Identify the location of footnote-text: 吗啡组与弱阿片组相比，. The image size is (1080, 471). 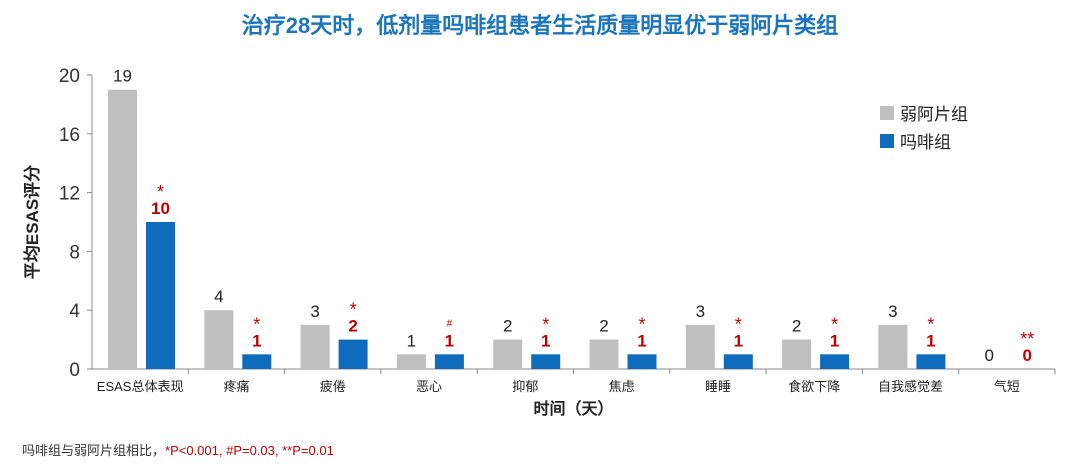
(94, 450).